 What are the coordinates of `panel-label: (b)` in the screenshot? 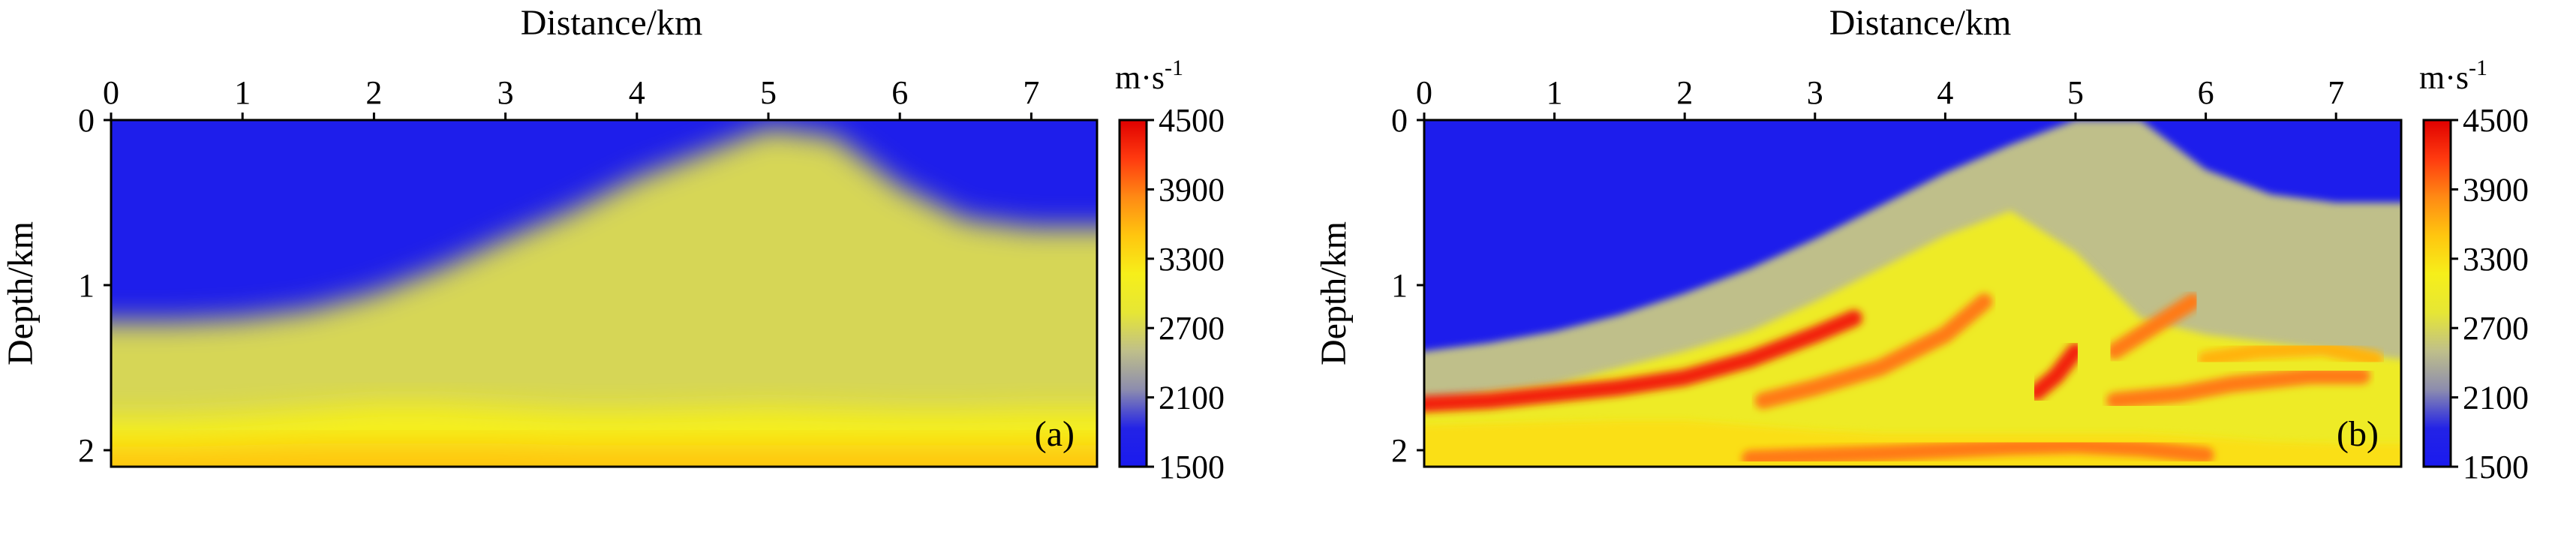 It's located at (2358, 434).